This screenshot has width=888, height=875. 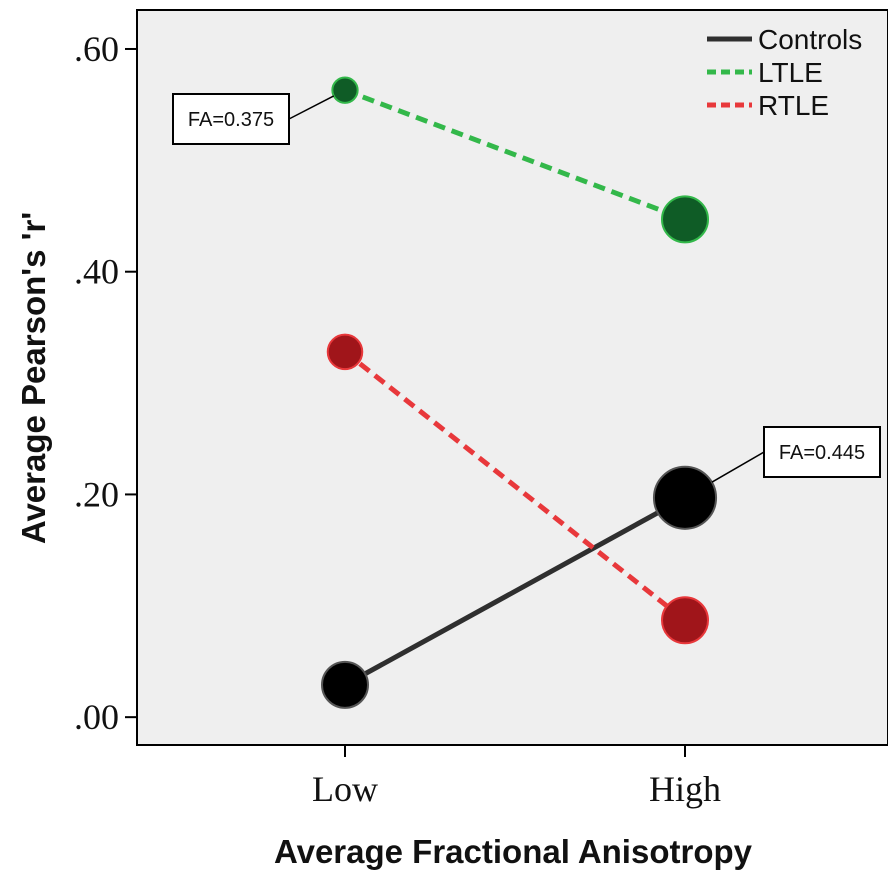 What do you see at coordinates (96, 717) in the screenshot?
I see `y-tick-label: .00` at bounding box center [96, 717].